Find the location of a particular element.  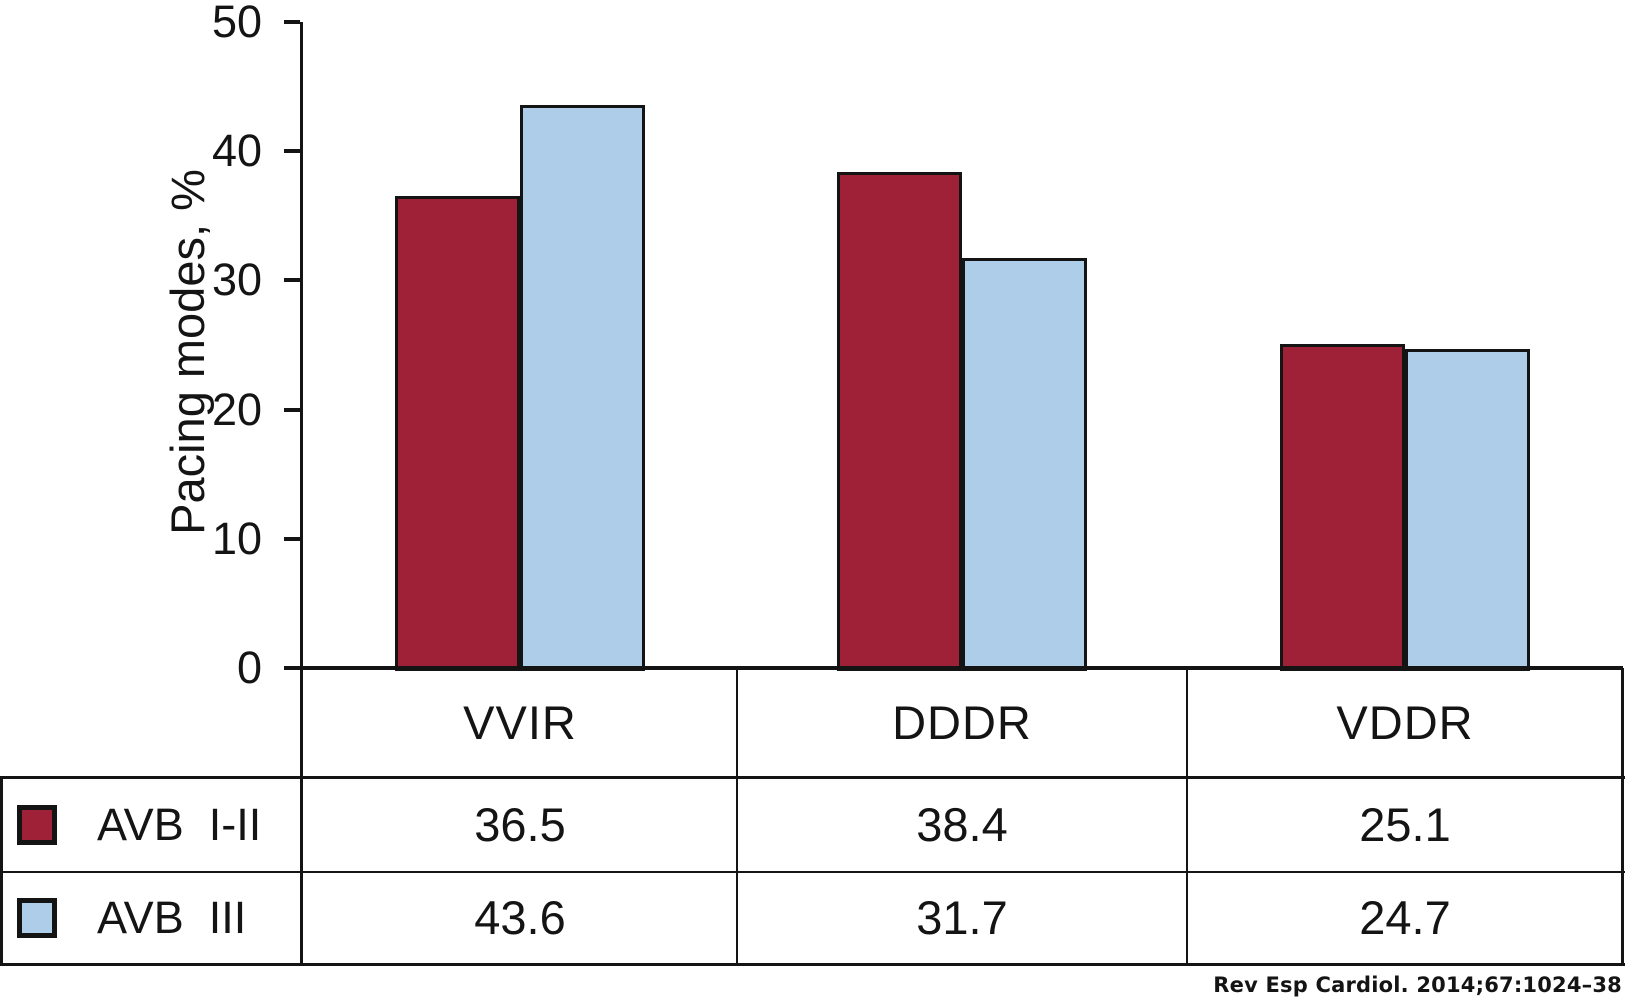

bar-dddr-avb-i-ii is located at coordinates (899, 421).